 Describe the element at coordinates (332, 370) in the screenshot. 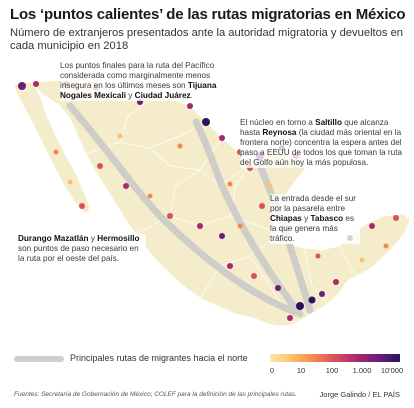

I see `scale-tick-100: 100` at that location.